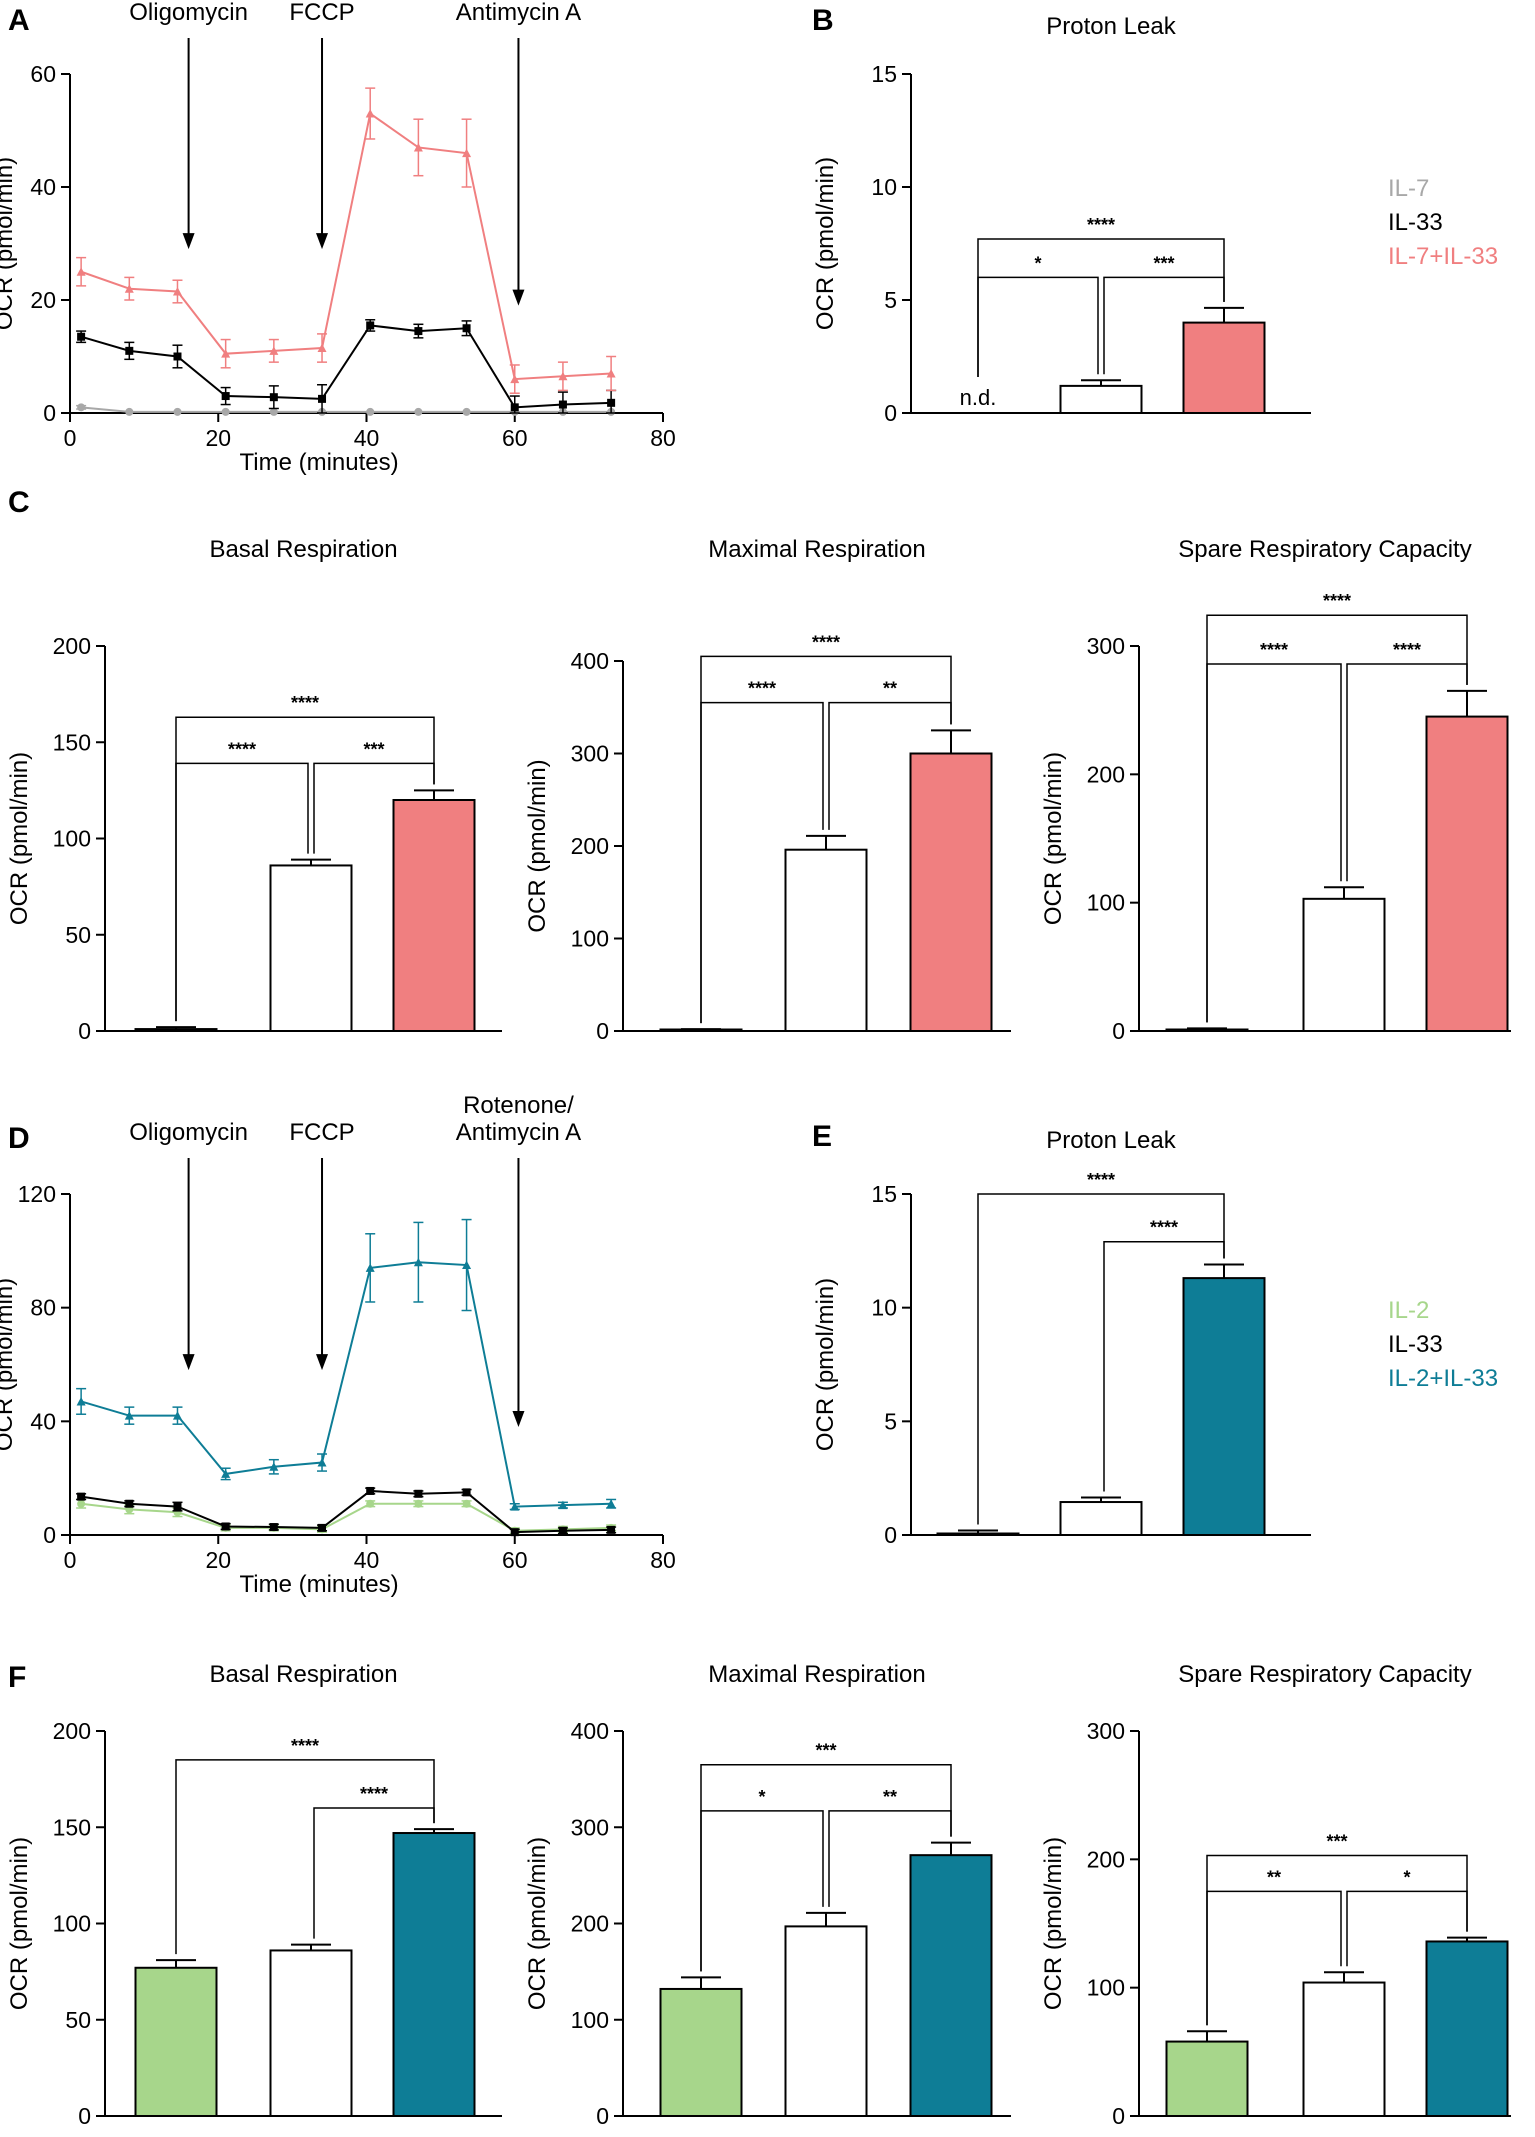  What do you see at coordinates (590, 1731) in the screenshot?
I see `y-tick-label: 400` at bounding box center [590, 1731].